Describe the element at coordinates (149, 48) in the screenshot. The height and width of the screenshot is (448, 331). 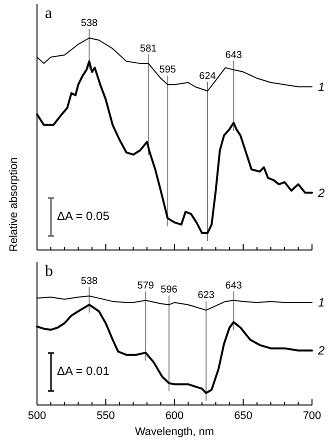
I see `ref-line-label: 581` at that location.